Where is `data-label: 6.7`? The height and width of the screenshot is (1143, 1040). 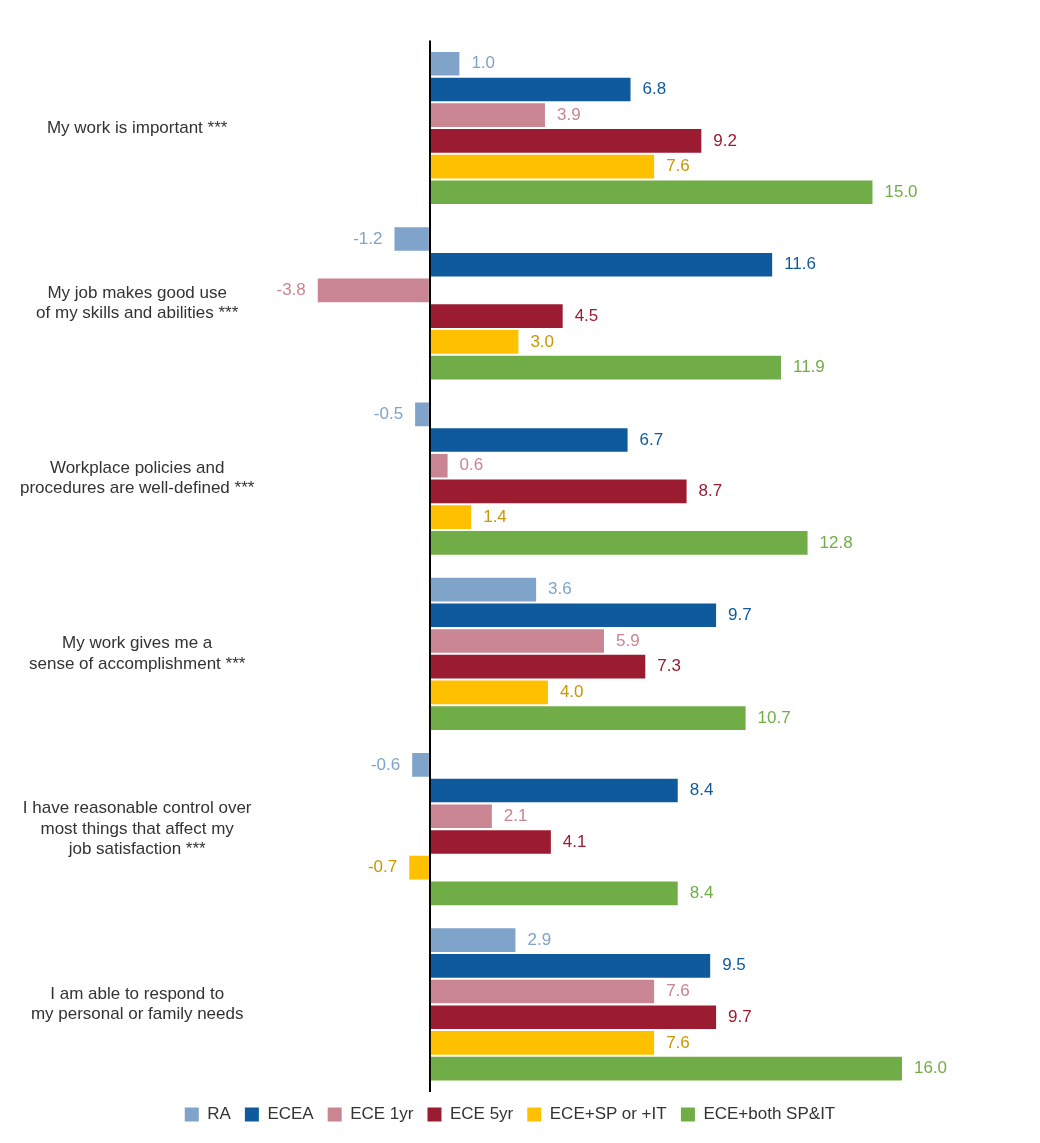
data-label: 6.7 is located at coordinates (651, 439).